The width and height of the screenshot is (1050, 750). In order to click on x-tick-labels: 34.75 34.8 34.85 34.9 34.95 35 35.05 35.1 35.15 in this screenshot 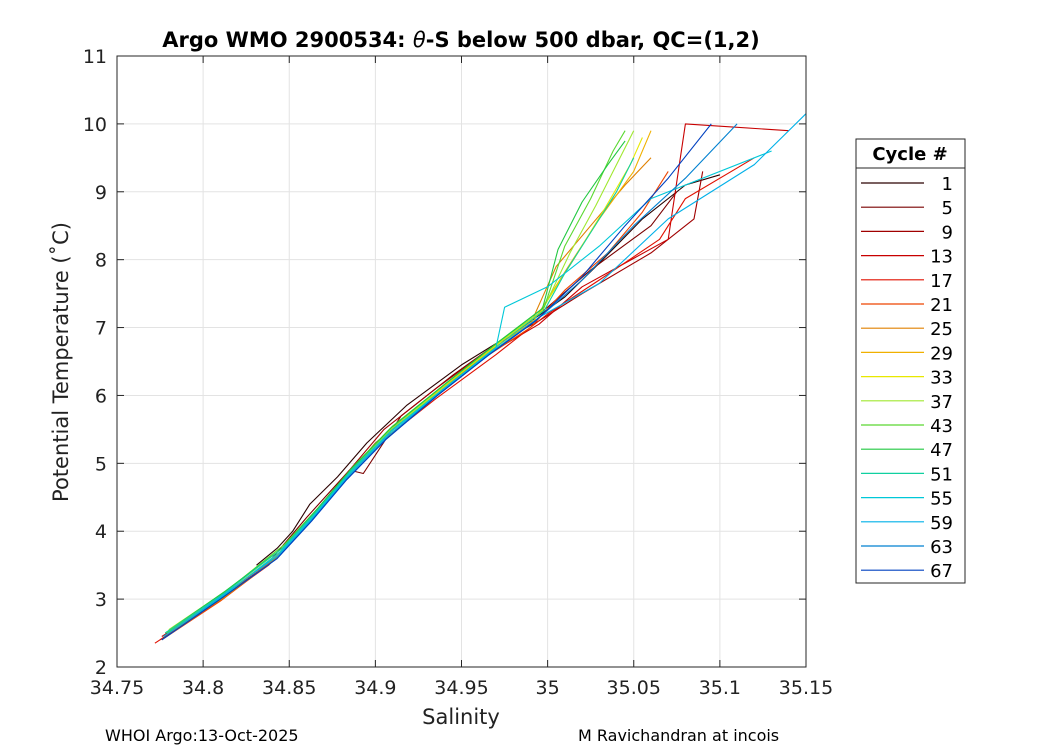, I will do `click(461, 688)`.